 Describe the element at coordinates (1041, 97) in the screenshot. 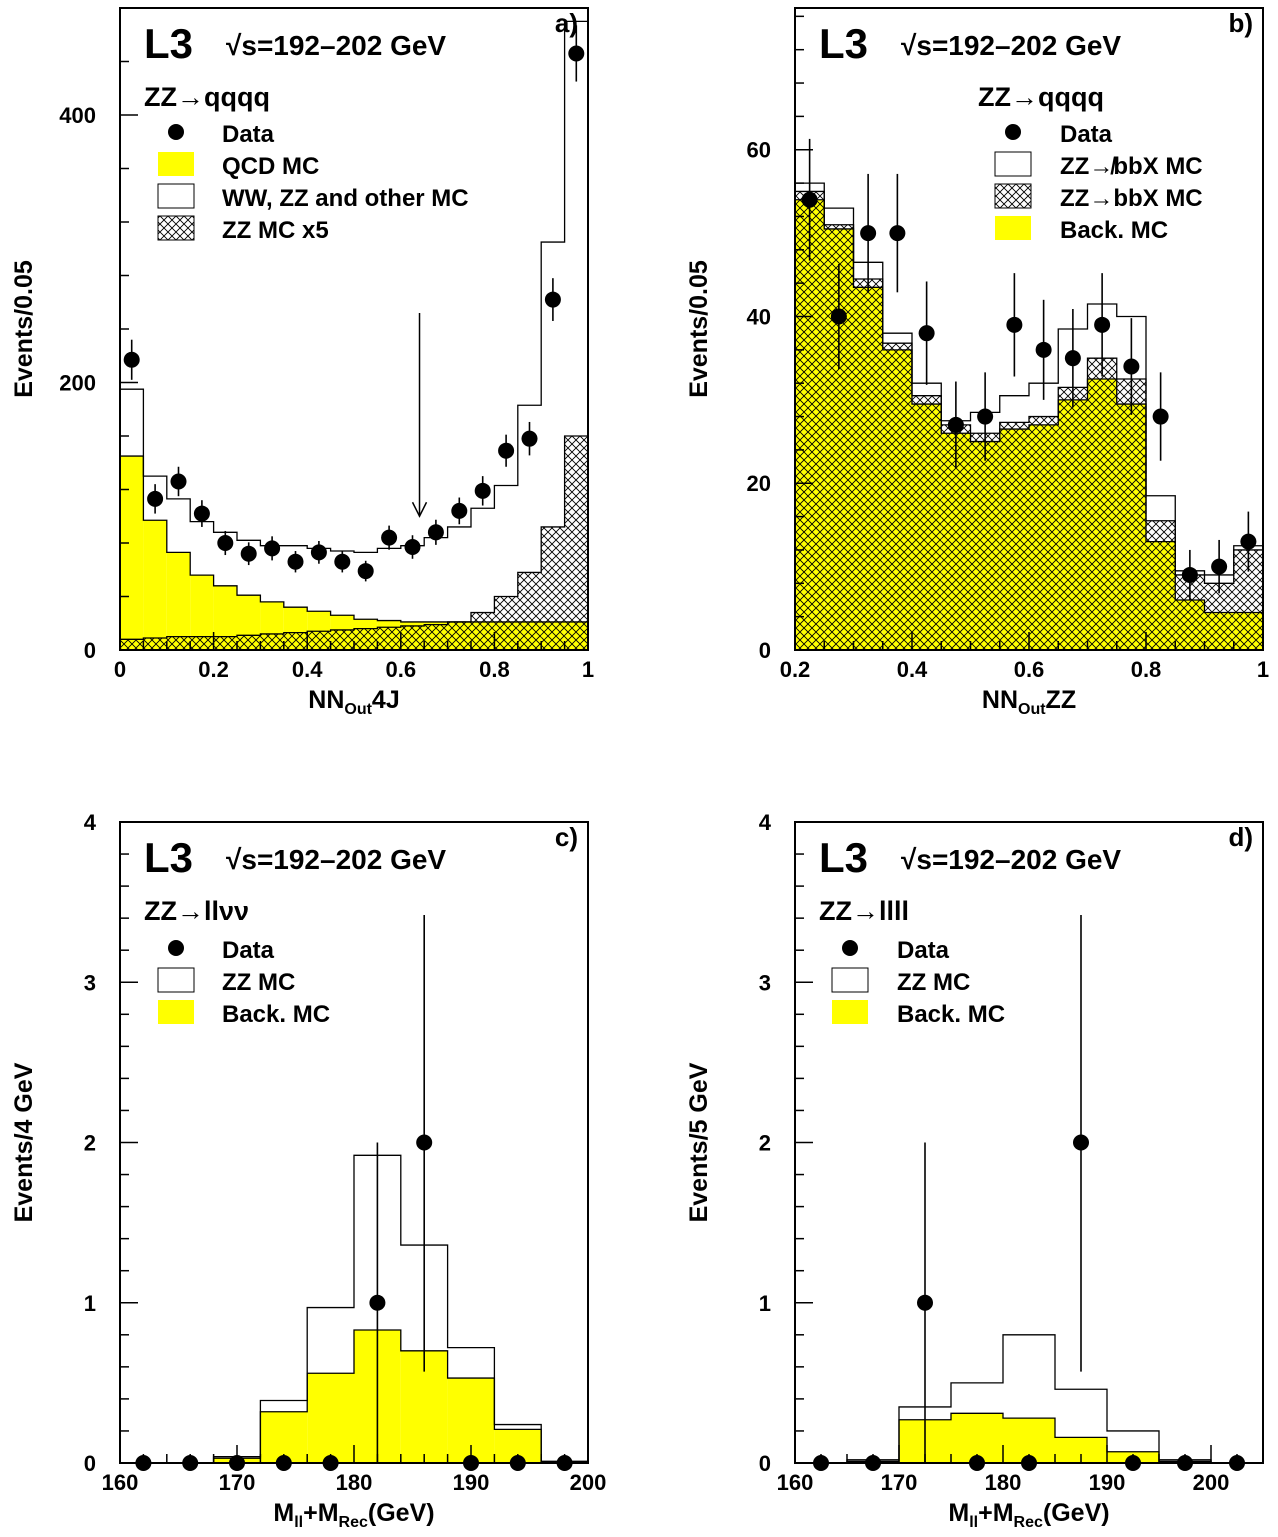

I see `process-label: ZZ→qqqq` at that location.